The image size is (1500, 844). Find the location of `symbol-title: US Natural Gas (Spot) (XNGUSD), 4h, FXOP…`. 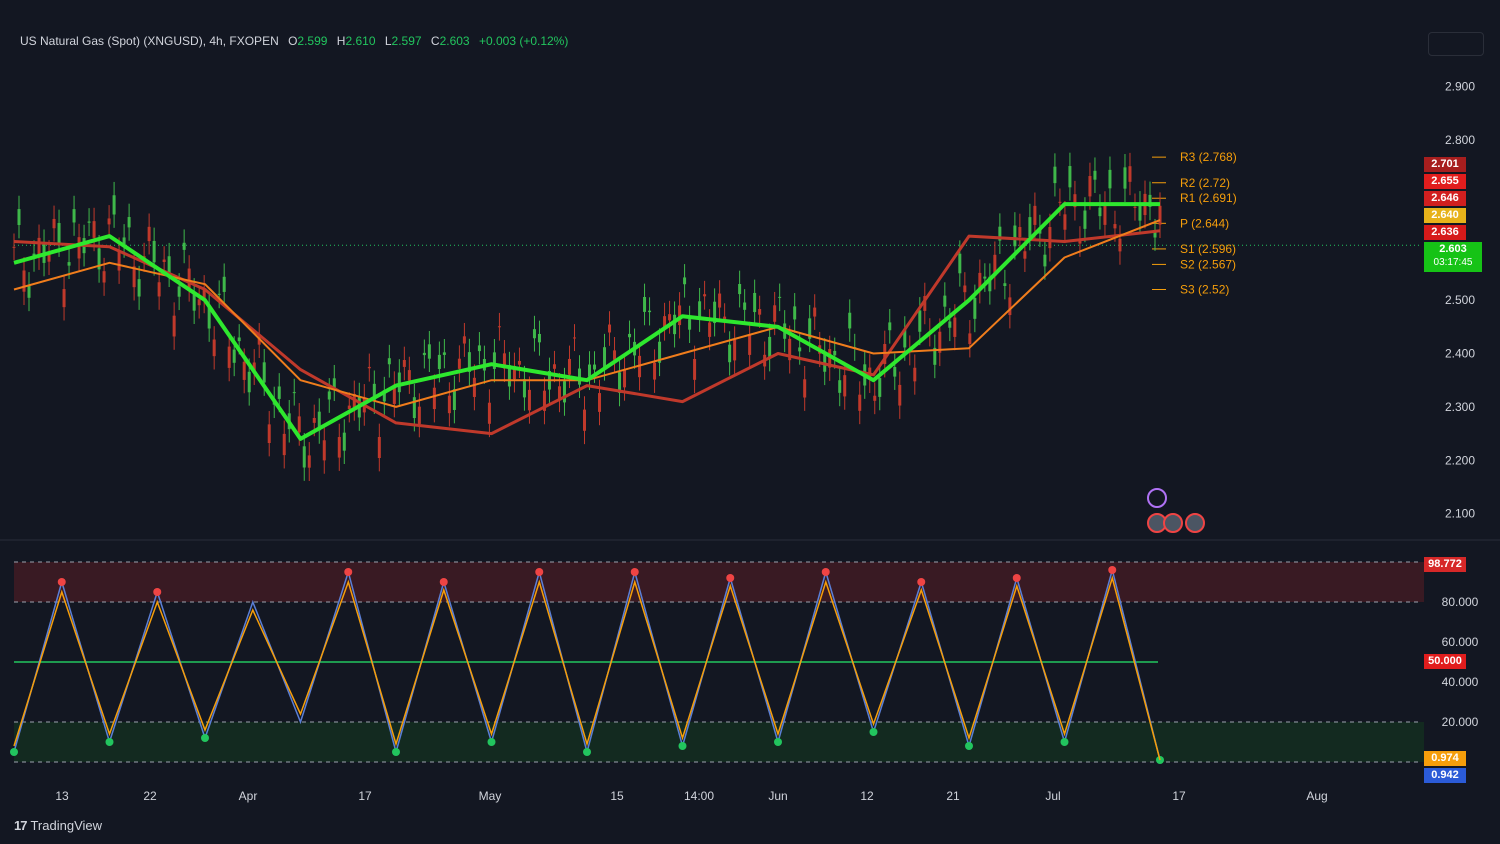

symbol-title: US Natural Gas (Spot) (XNGUSD), 4h, FXOP… is located at coordinates (149, 41).